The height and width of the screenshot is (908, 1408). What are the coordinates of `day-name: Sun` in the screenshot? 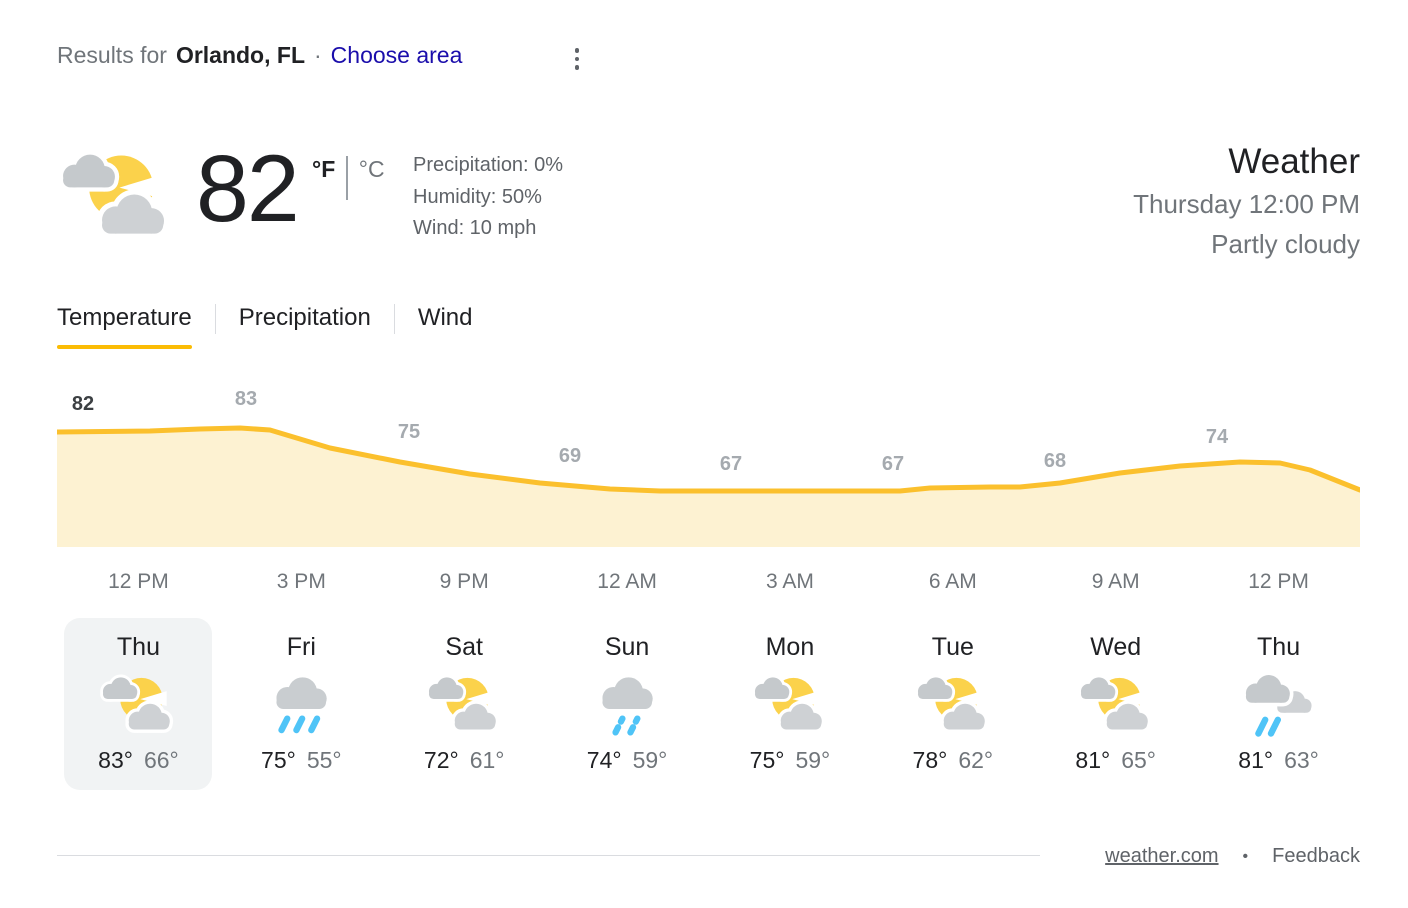 It's located at (627, 647).